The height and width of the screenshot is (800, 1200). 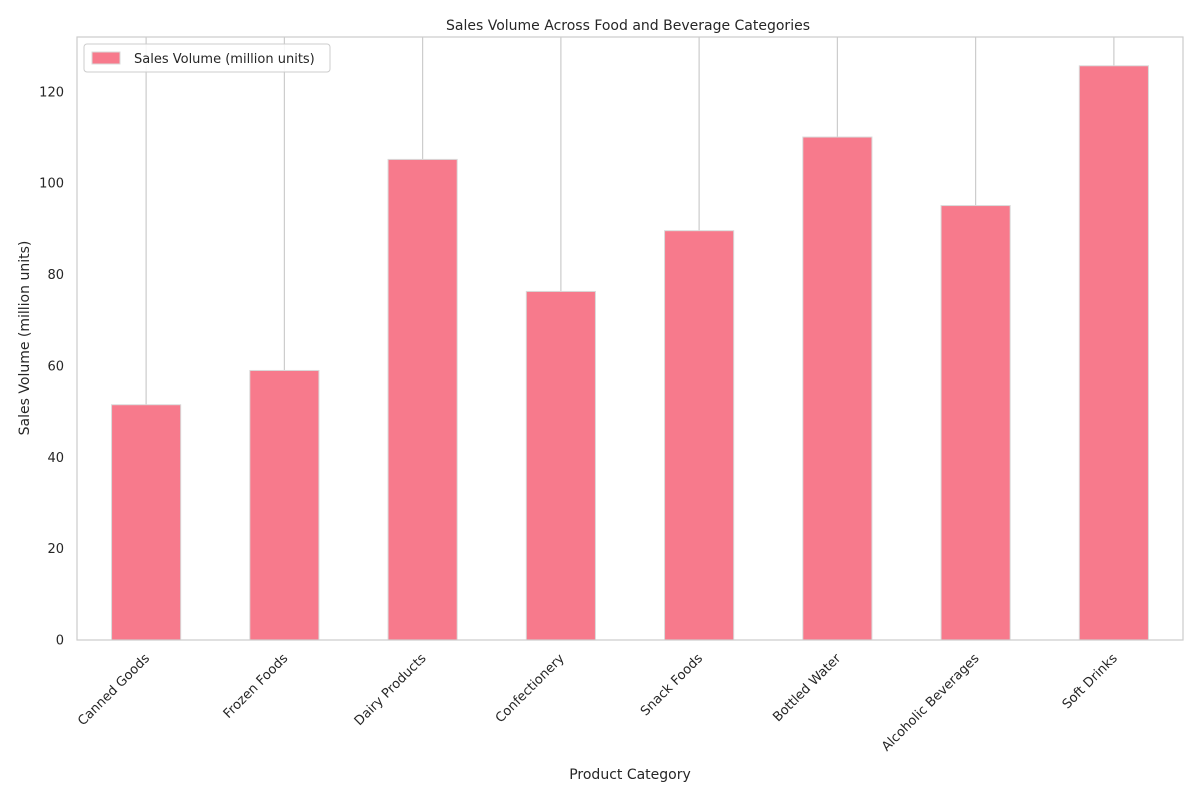 I want to click on legend-swatch, so click(x=106, y=58).